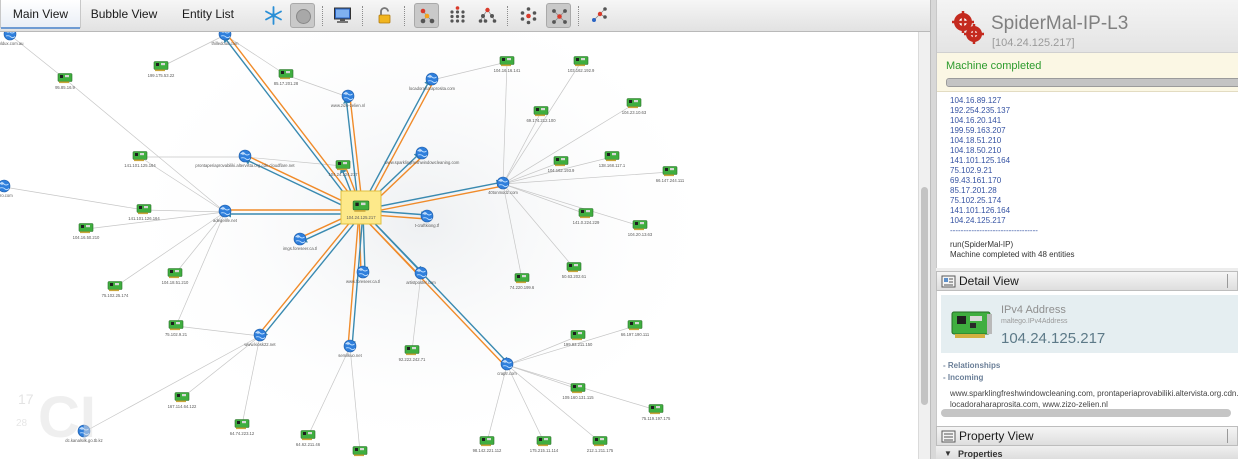 The height and width of the screenshot is (459, 1238). I want to click on log-ip-link: 141.101.126.164, so click(980, 210).